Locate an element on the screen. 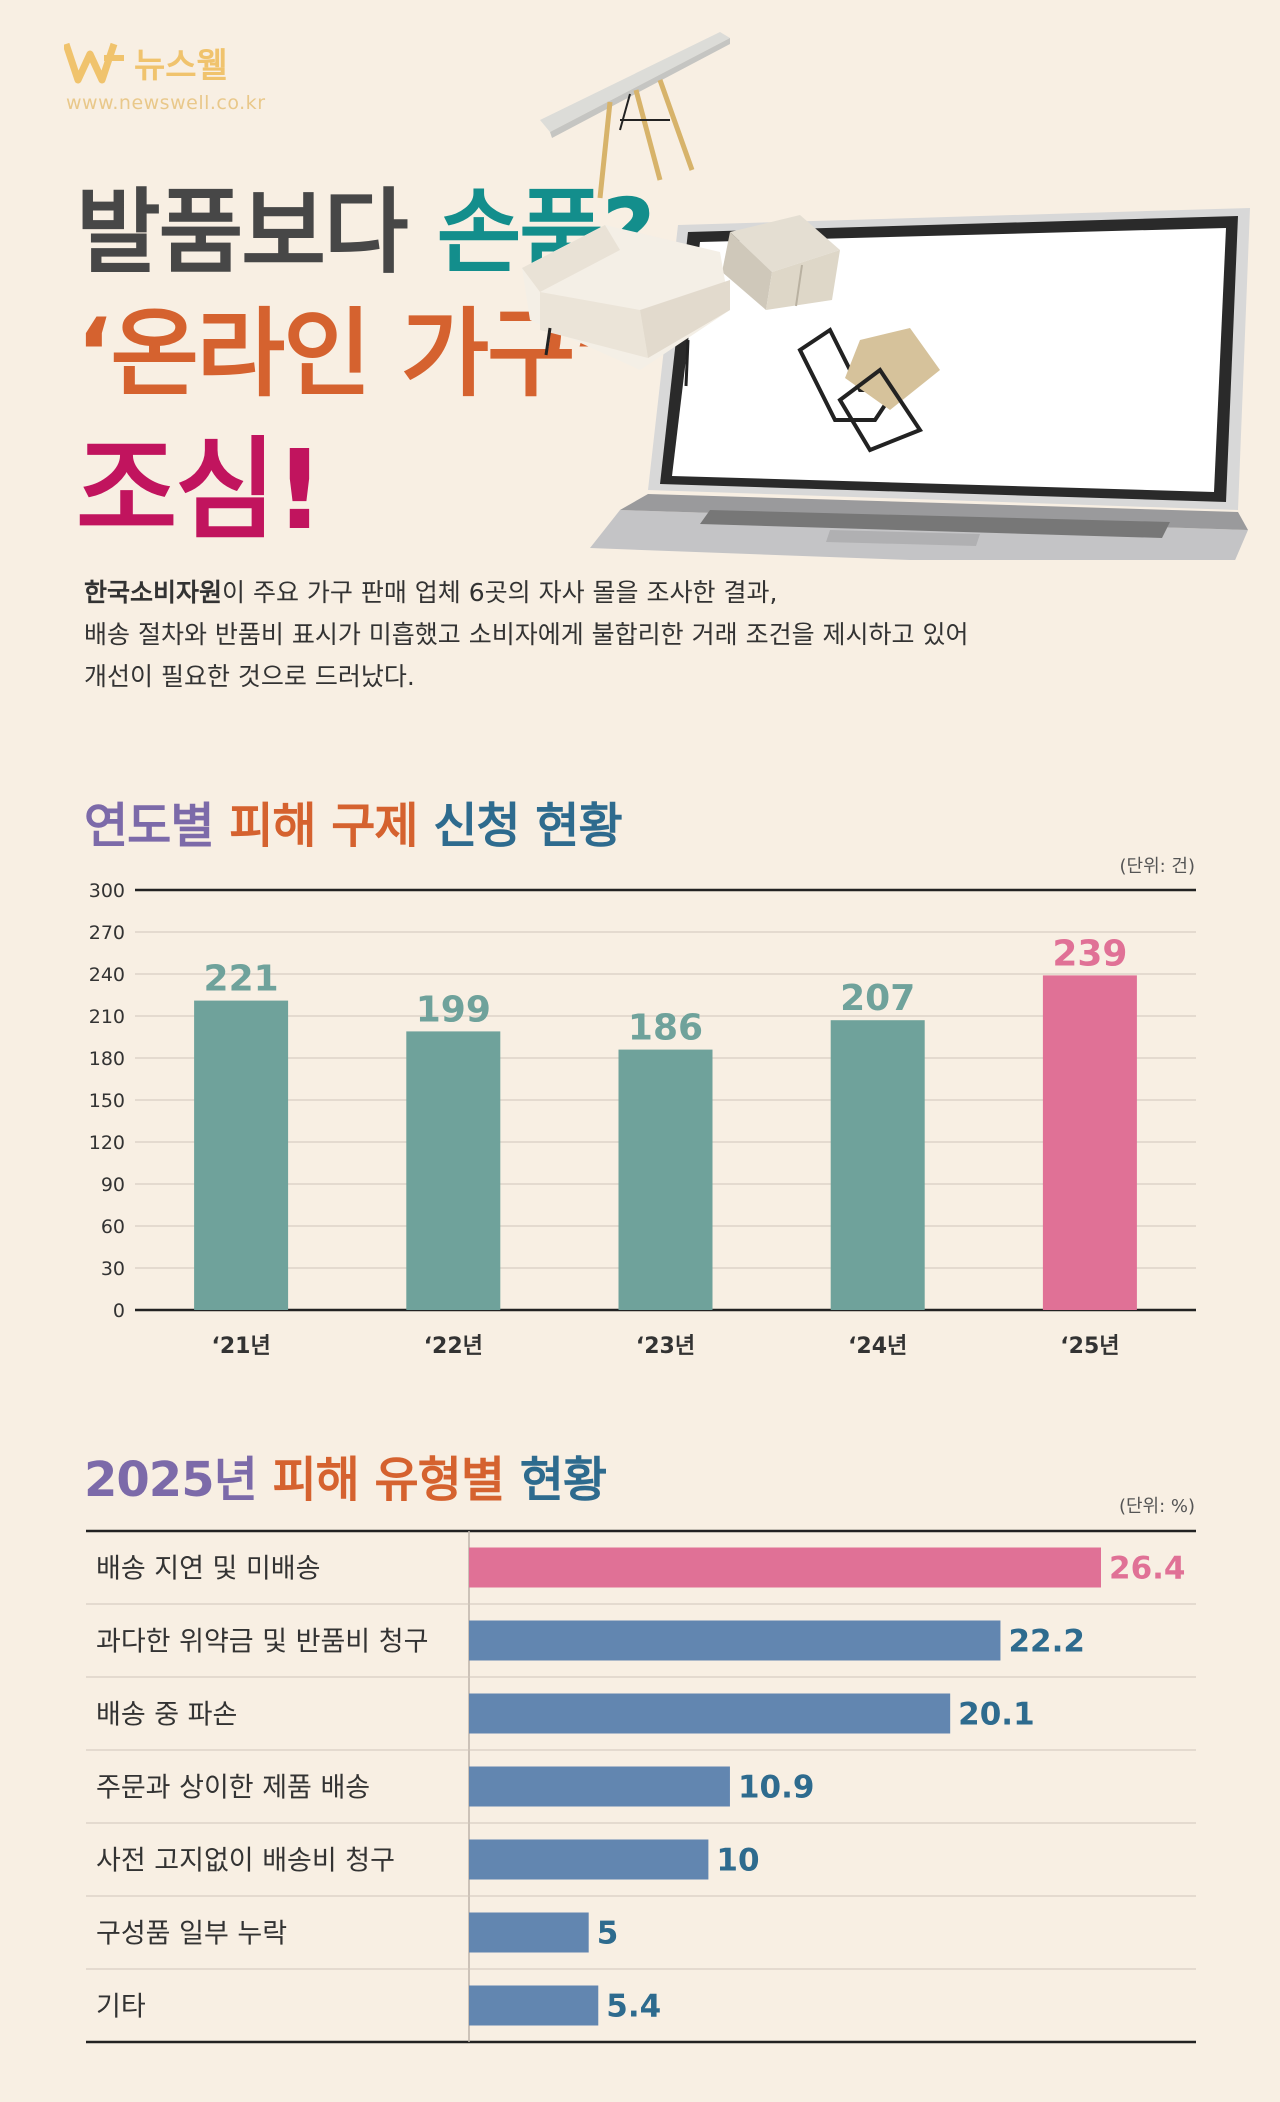 This screenshot has width=1280, height=2102. category-label: 과다한 위약금 및 반품비 청구 is located at coordinates (262, 1642).